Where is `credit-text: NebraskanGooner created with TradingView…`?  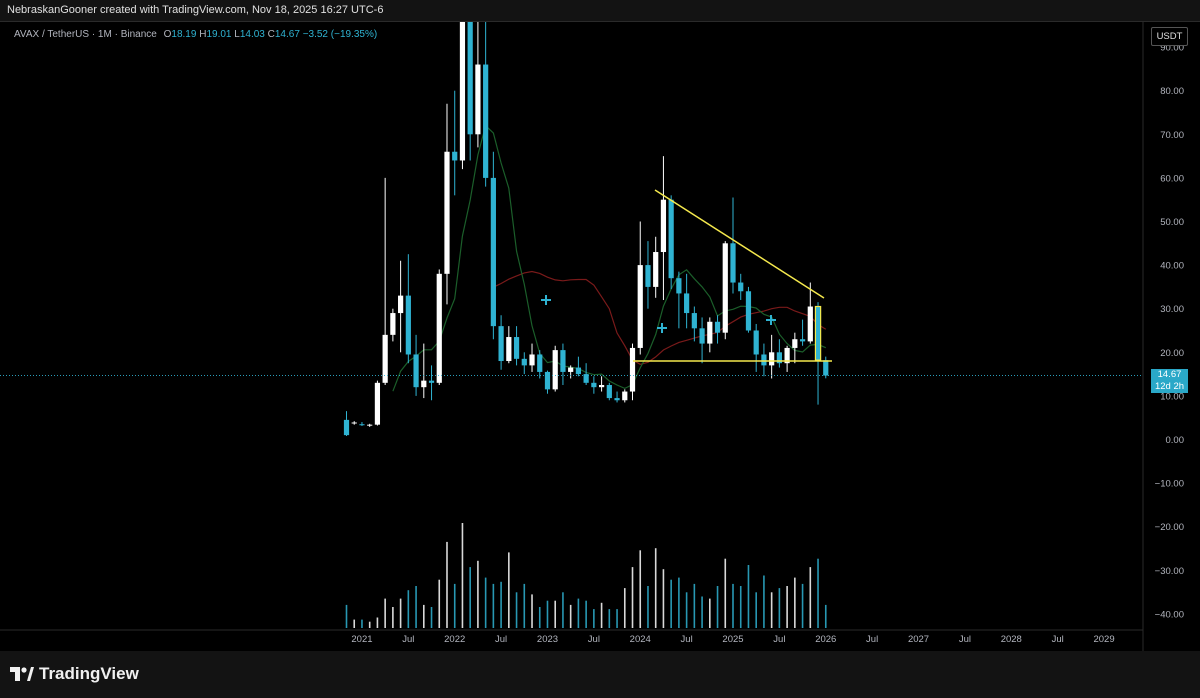
credit-text: NebraskanGooner created with TradingView… is located at coordinates (195, 10).